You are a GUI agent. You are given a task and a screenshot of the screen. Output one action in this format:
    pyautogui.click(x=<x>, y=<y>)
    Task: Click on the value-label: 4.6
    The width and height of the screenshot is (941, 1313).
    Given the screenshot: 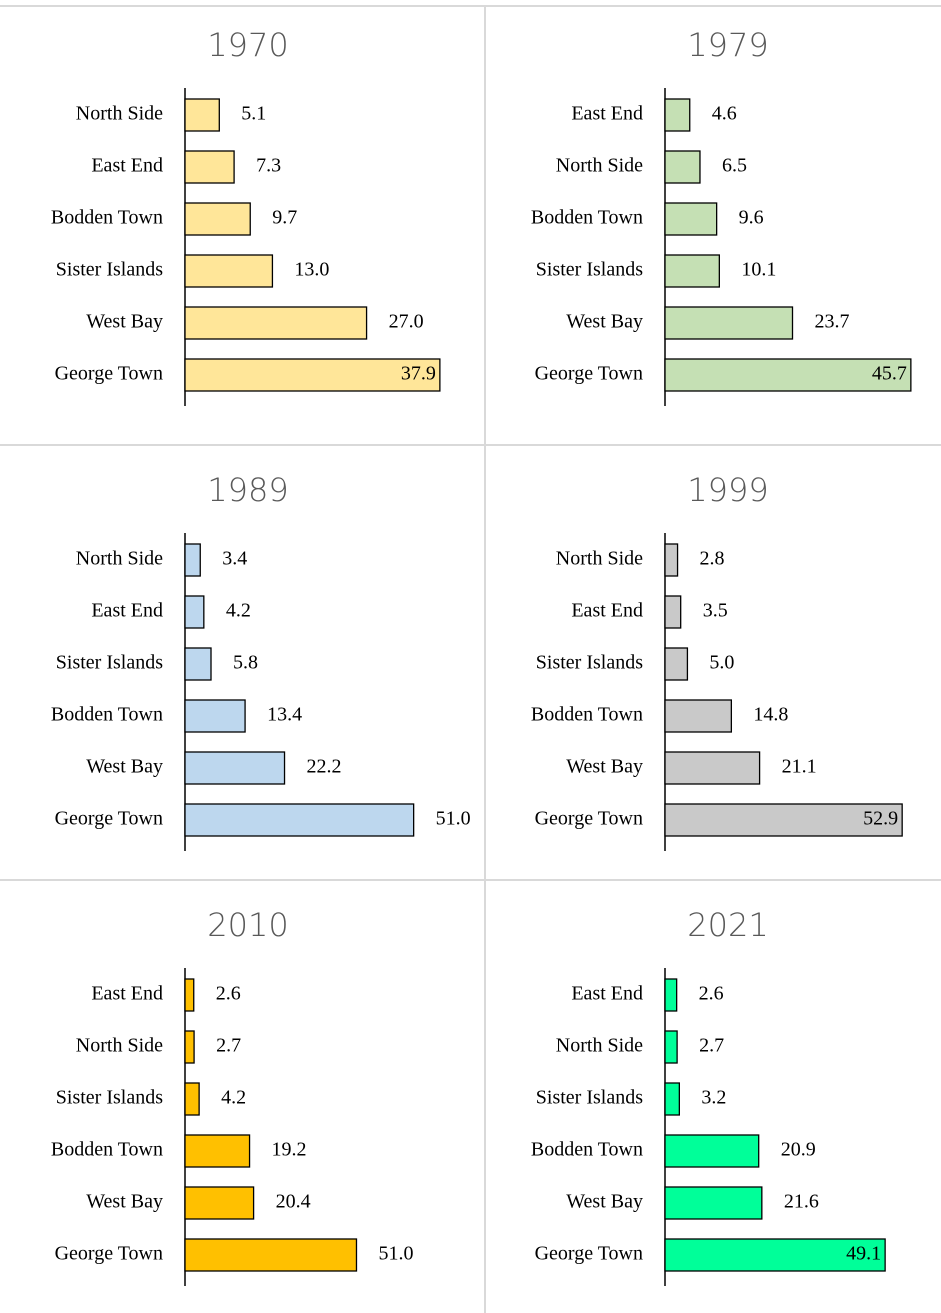 What is the action you would take?
    pyautogui.click(x=724, y=114)
    